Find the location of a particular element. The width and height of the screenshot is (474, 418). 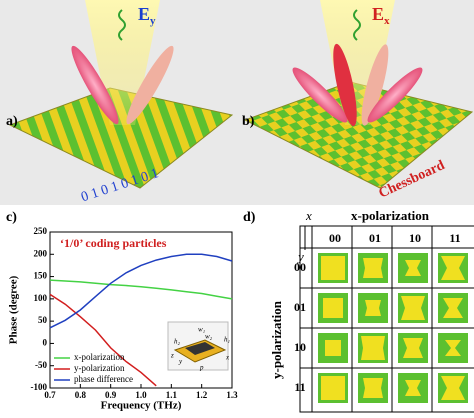

y-tick-label: 0 is located at coordinates (45, 342).